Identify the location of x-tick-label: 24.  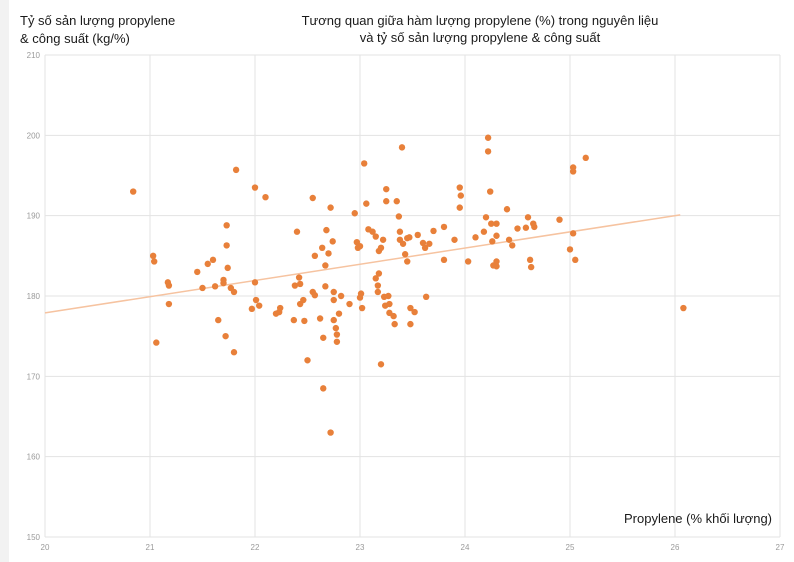
(465, 547).